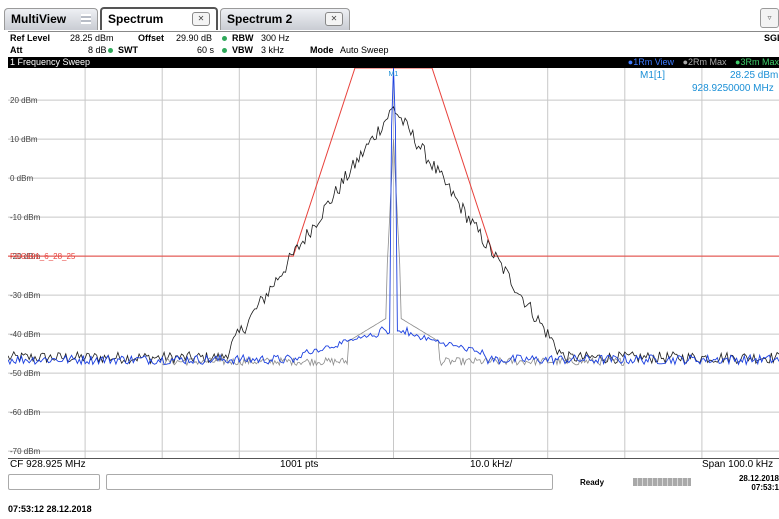 This screenshot has height=519, width=779. Describe the element at coordinates (43, 256) in the screenshot. I see `limit-line-label: FCC101_6_28_25` at that location.